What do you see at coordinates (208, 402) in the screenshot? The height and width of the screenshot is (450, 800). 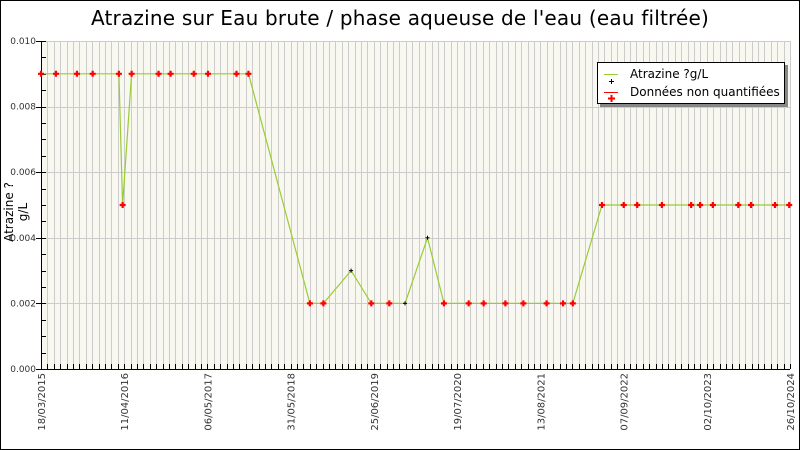 I see `x-tick-label: 06/05/2017` at bounding box center [208, 402].